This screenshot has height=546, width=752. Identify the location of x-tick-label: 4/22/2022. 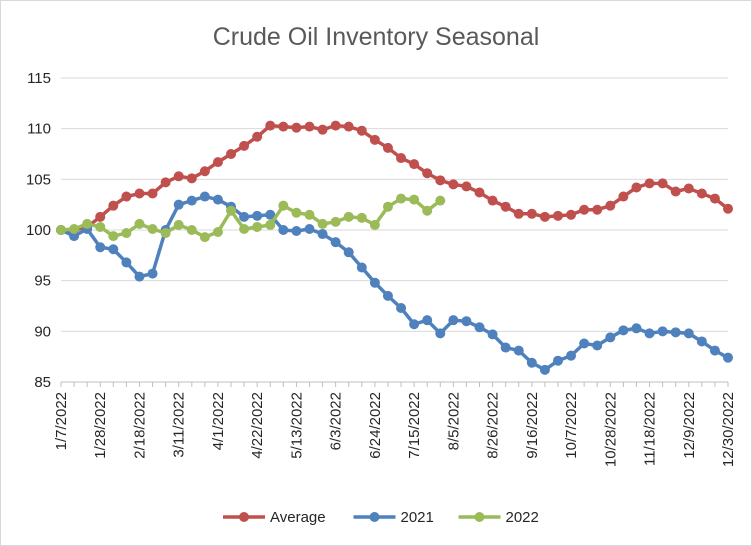
(257, 425).